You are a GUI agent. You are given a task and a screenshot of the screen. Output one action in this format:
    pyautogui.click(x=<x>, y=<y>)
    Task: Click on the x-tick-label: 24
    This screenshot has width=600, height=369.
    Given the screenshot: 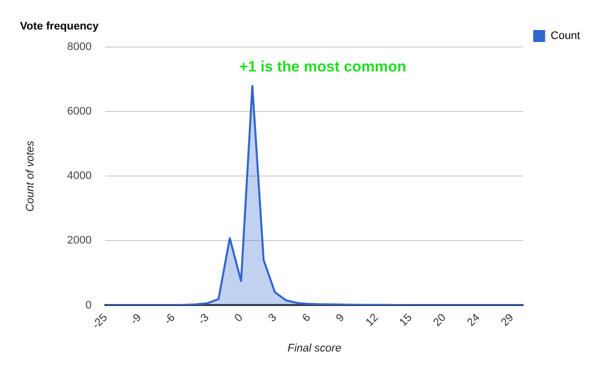 What is the action you would take?
    pyautogui.click(x=473, y=320)
    